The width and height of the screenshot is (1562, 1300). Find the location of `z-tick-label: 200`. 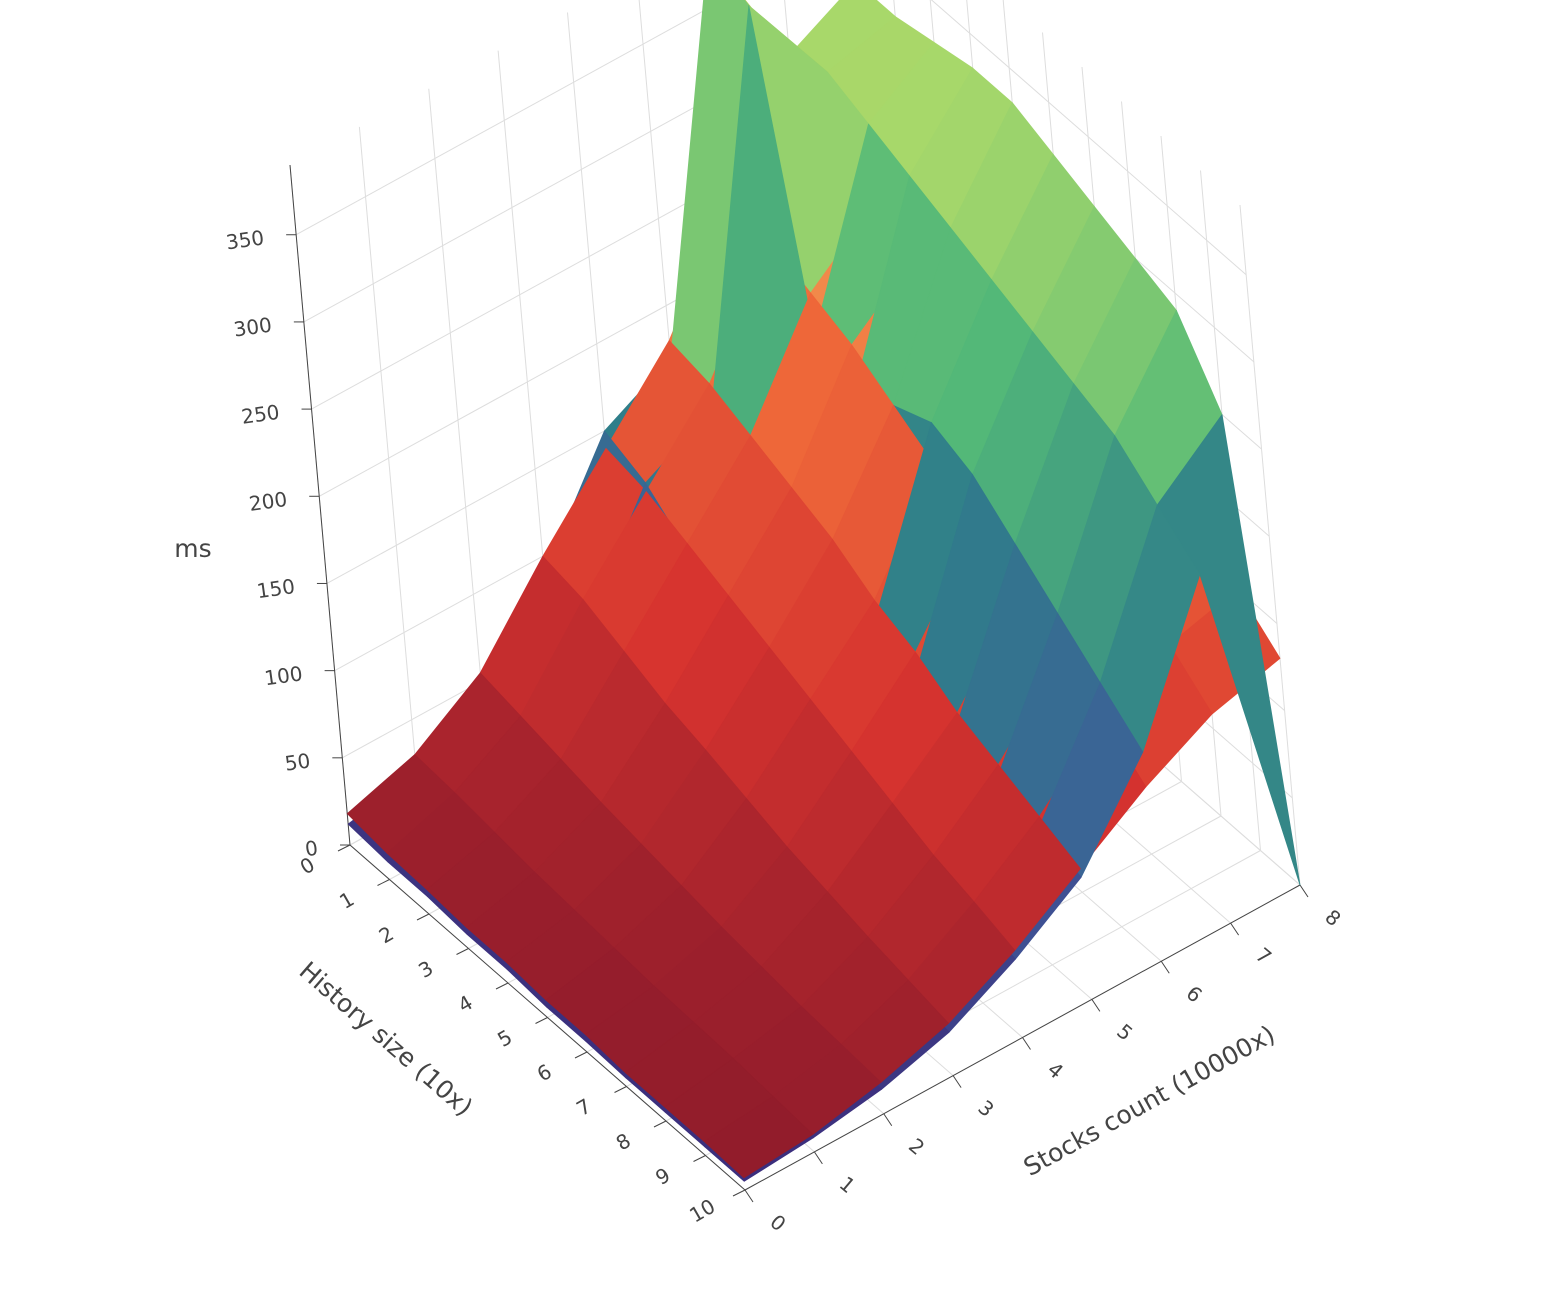

z-tick-label: 200 is located at coordinates (268, 501).